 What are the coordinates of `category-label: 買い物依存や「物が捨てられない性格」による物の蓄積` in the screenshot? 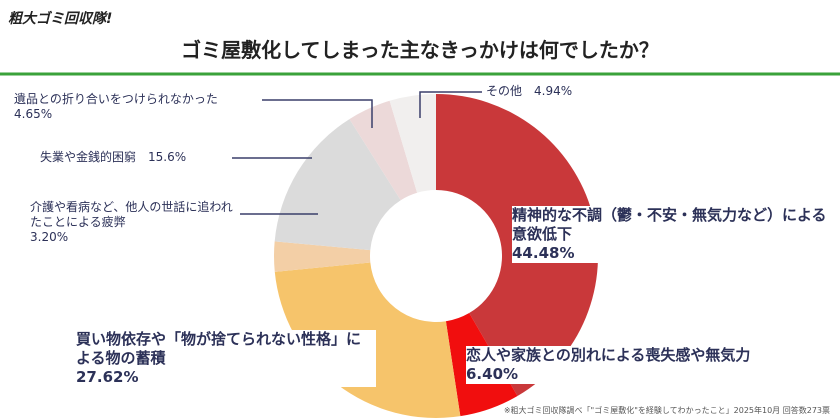 It's located at (219, 348).